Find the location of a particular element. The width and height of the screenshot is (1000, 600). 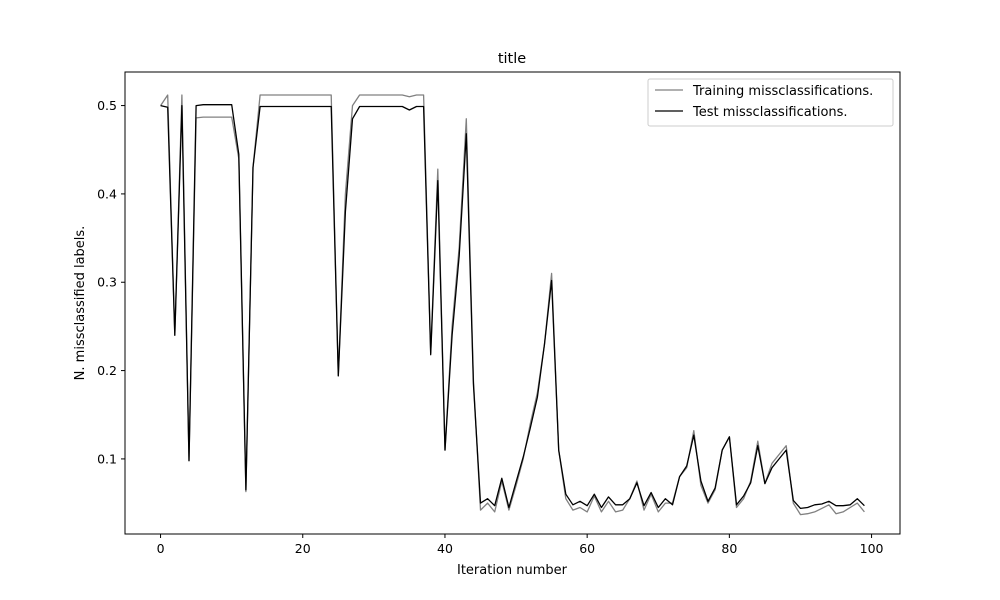

chart-title: title is located at coordinates (512, 59).